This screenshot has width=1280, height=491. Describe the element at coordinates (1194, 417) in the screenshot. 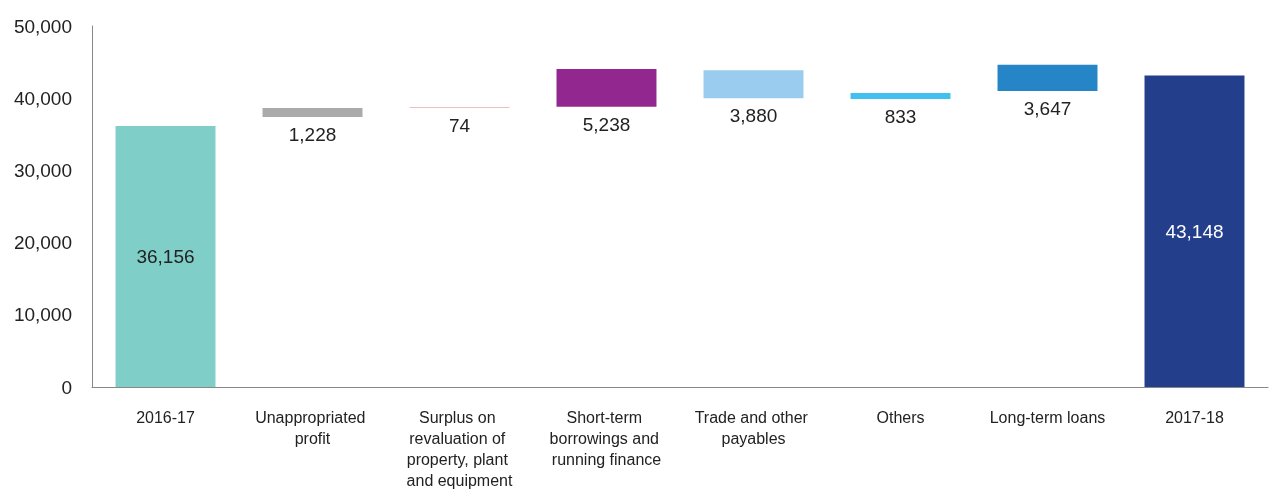

I see `x-tick-label: 2017-18` at that location.